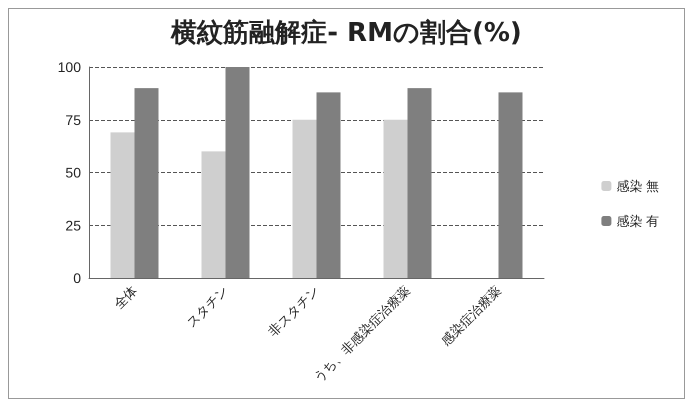  What do you see at coordinates (471, 315) in the screenshot?
I see `x-tick-label: 感染症治療薬` at bounding box center [471, 315].